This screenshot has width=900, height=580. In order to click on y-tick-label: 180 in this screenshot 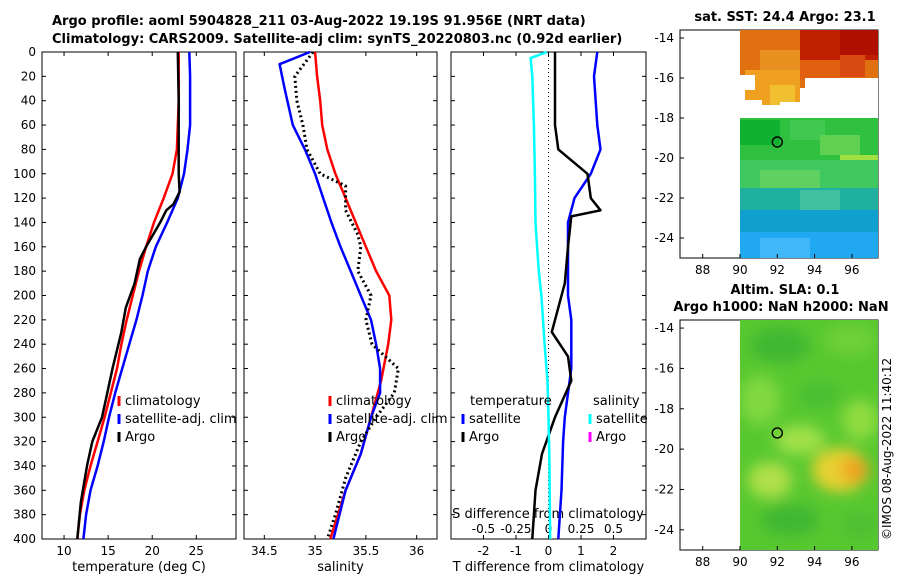, I will do `click(24, 271)`.